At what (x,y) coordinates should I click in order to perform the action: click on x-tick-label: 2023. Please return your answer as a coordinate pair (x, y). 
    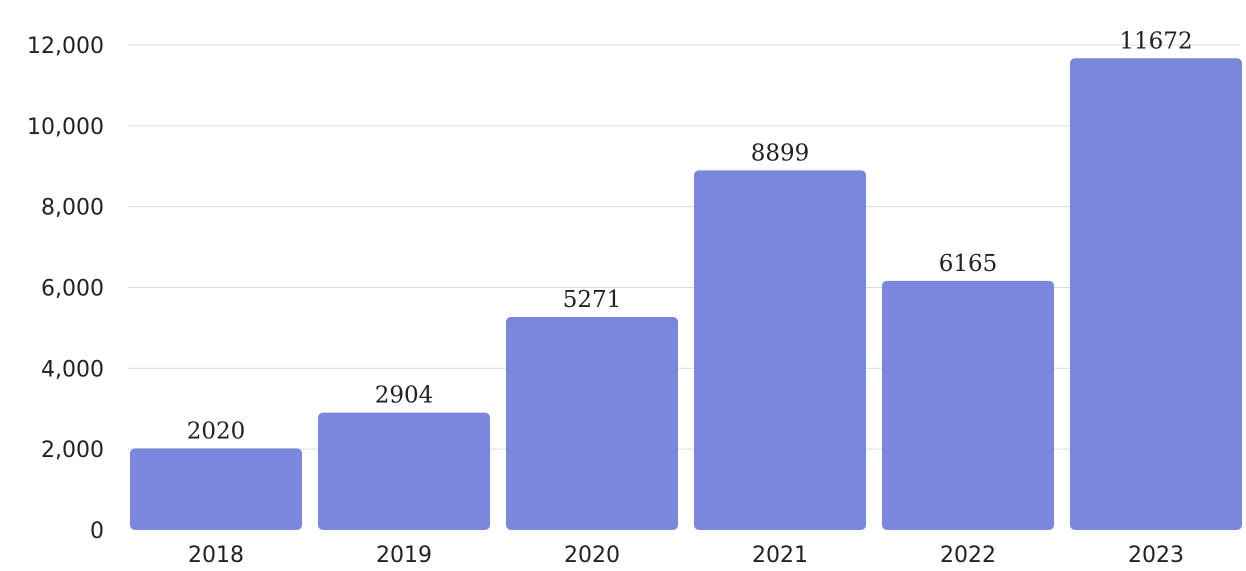
    Looking at the image, I should click on (1156, 555).